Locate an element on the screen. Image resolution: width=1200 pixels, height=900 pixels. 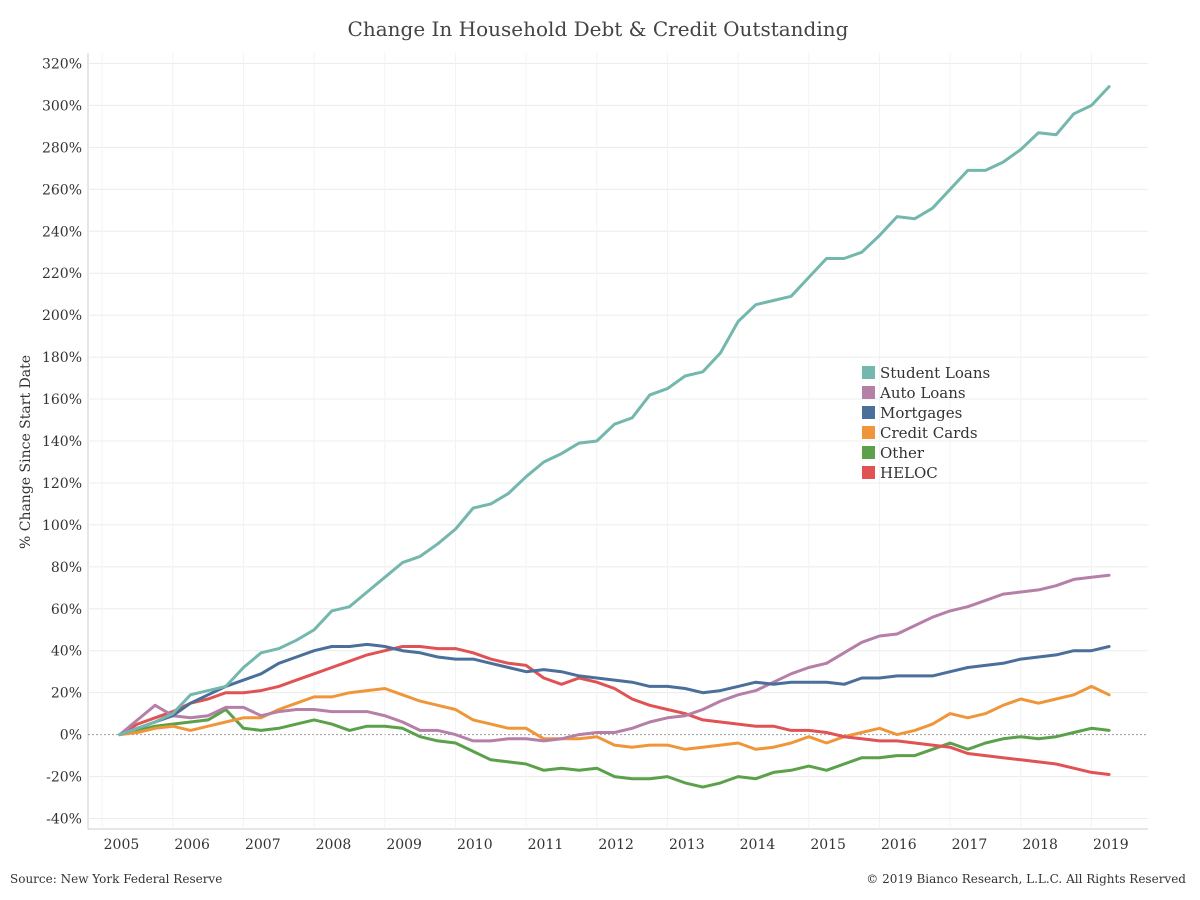
y-tick-label: 0% is located at coordinates (71, 736).